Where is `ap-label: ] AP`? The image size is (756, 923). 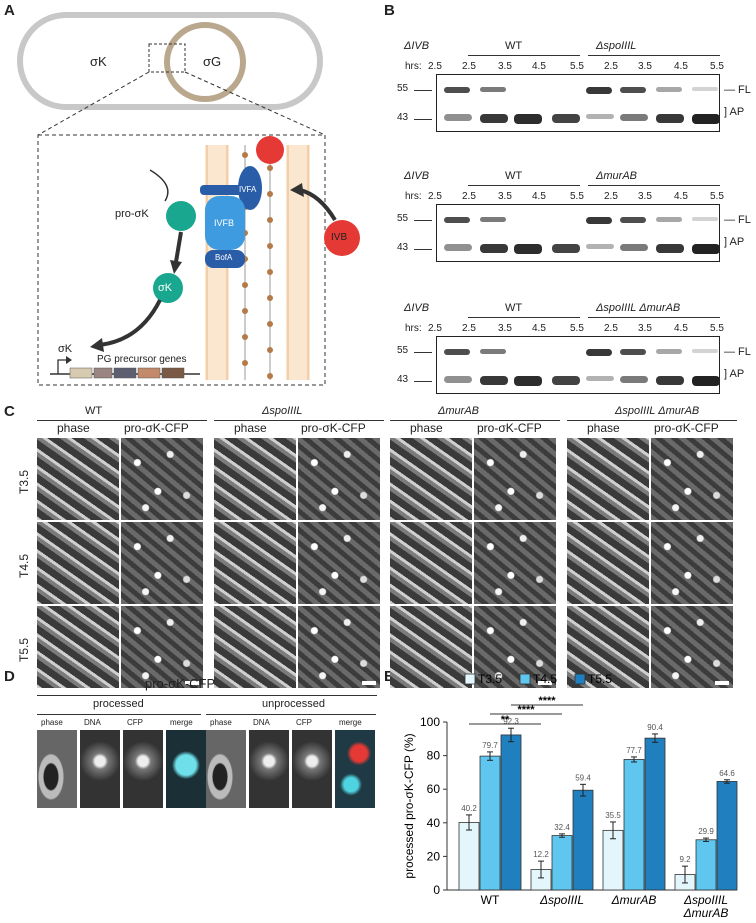
ap-label: ] AP is located at coordinates (734, 374).